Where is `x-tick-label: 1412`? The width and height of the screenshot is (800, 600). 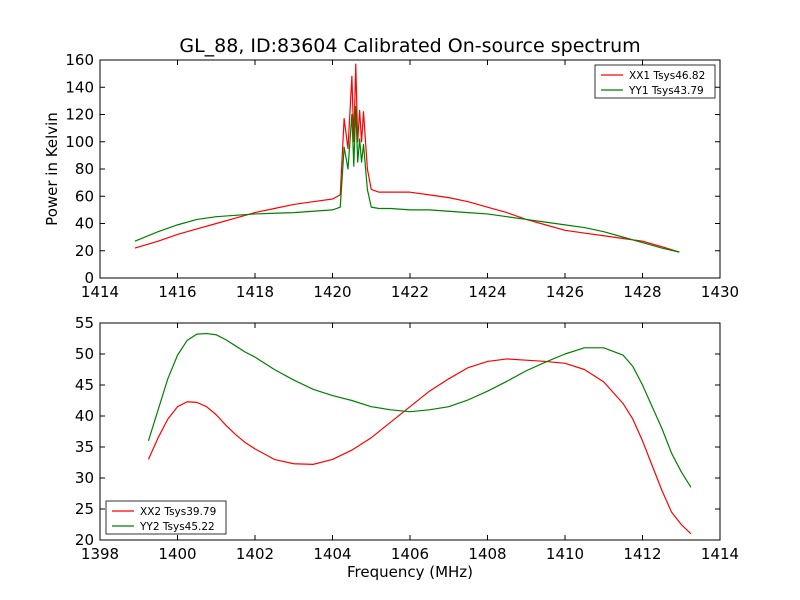 x-tick-label: 1412 is located at coordinates (642, 554).